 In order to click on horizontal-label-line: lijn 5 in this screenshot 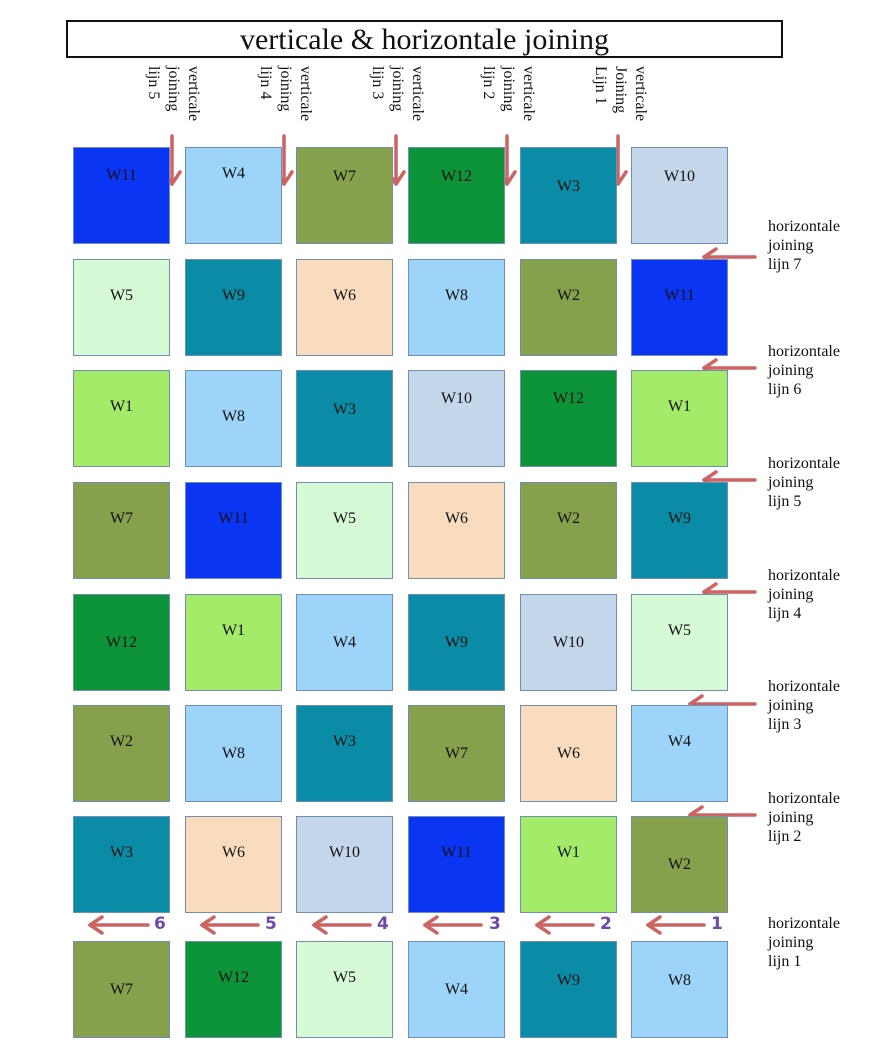, I will do `click(785, 501)`.